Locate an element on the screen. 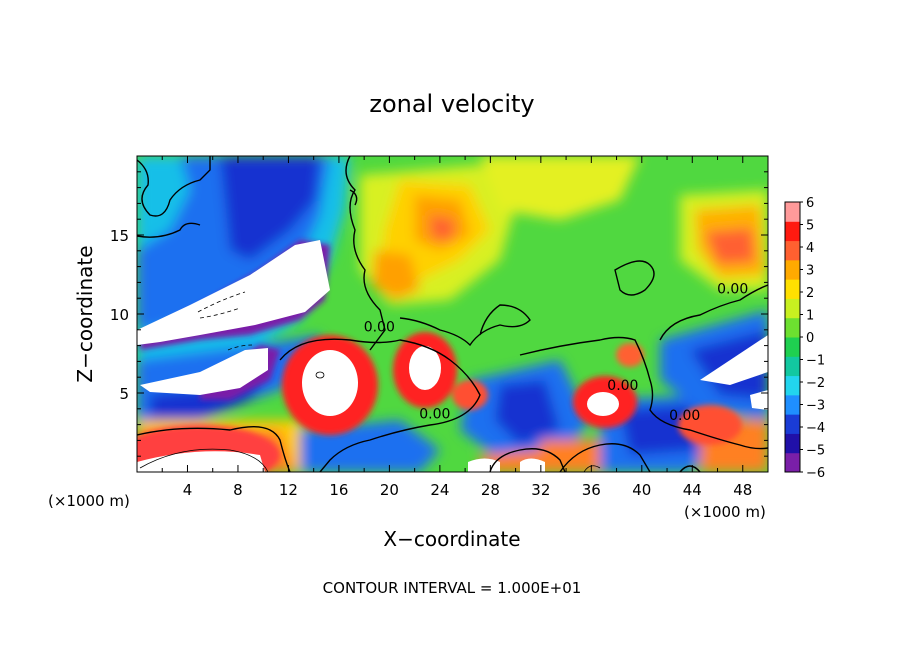 This screenshot has height=654, width=904. colorbar-tick-label: 4 is located at coordinates (810, 248).